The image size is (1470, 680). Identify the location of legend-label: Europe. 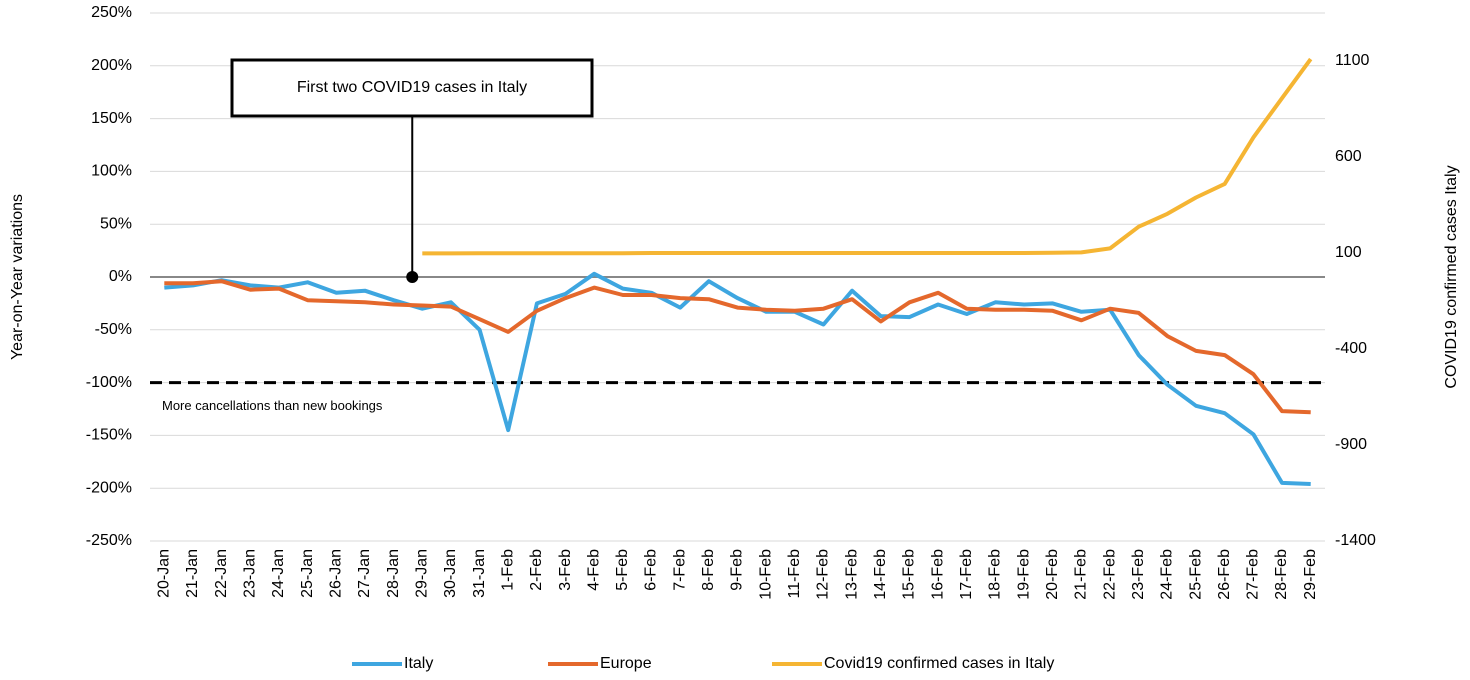
(626, 663).